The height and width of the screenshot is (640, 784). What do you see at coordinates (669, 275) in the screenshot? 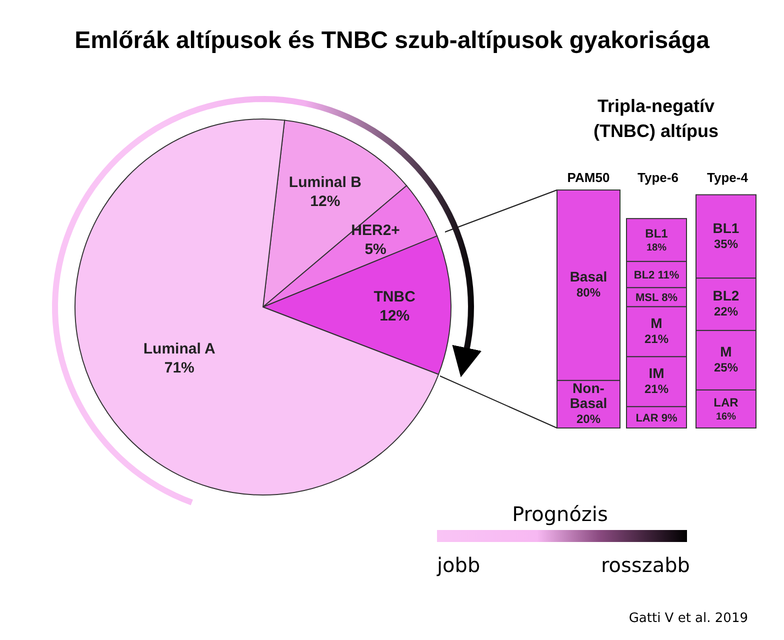
I see `data-label: 11%` at bounding box center [669, 275].